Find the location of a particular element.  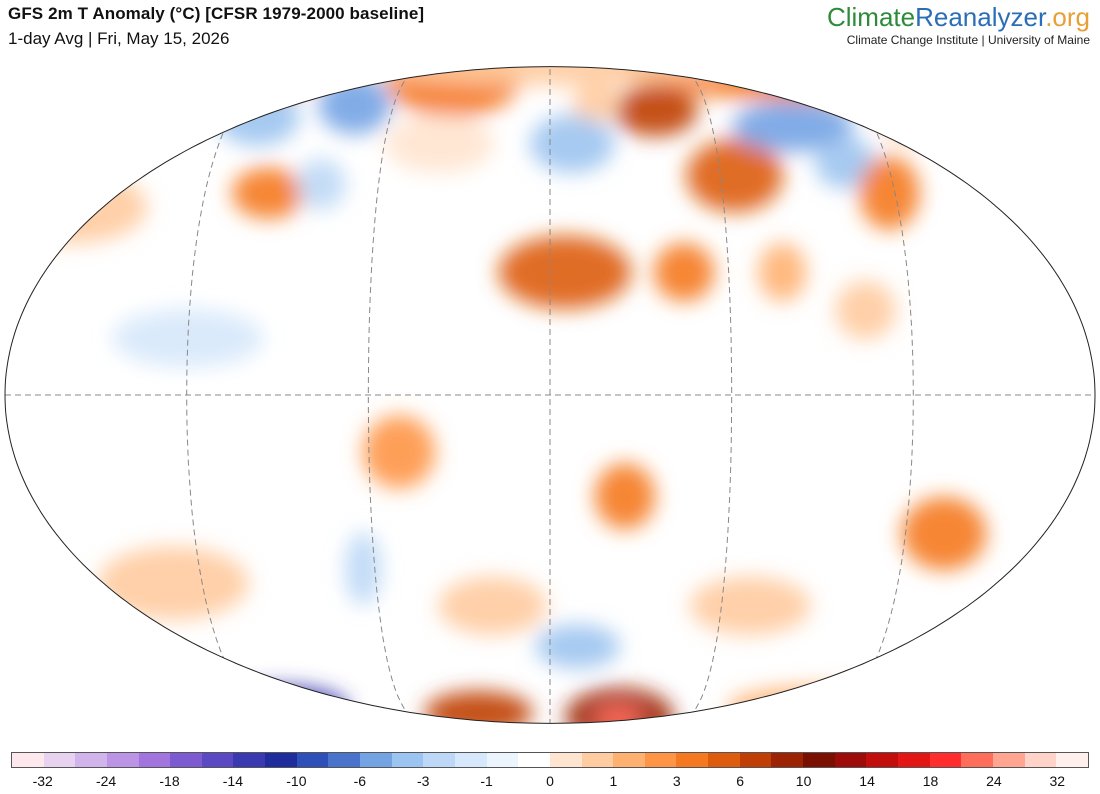

anomaly-region-central-asia is located at coordinates (734, 175).